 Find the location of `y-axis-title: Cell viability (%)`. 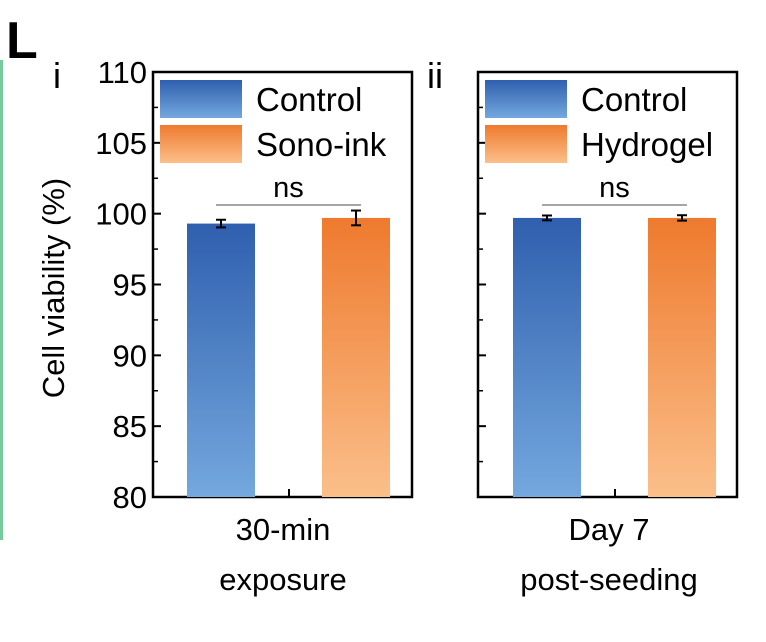

y-axis-title: Cell viability (%) is located at coordinates (53, 288).